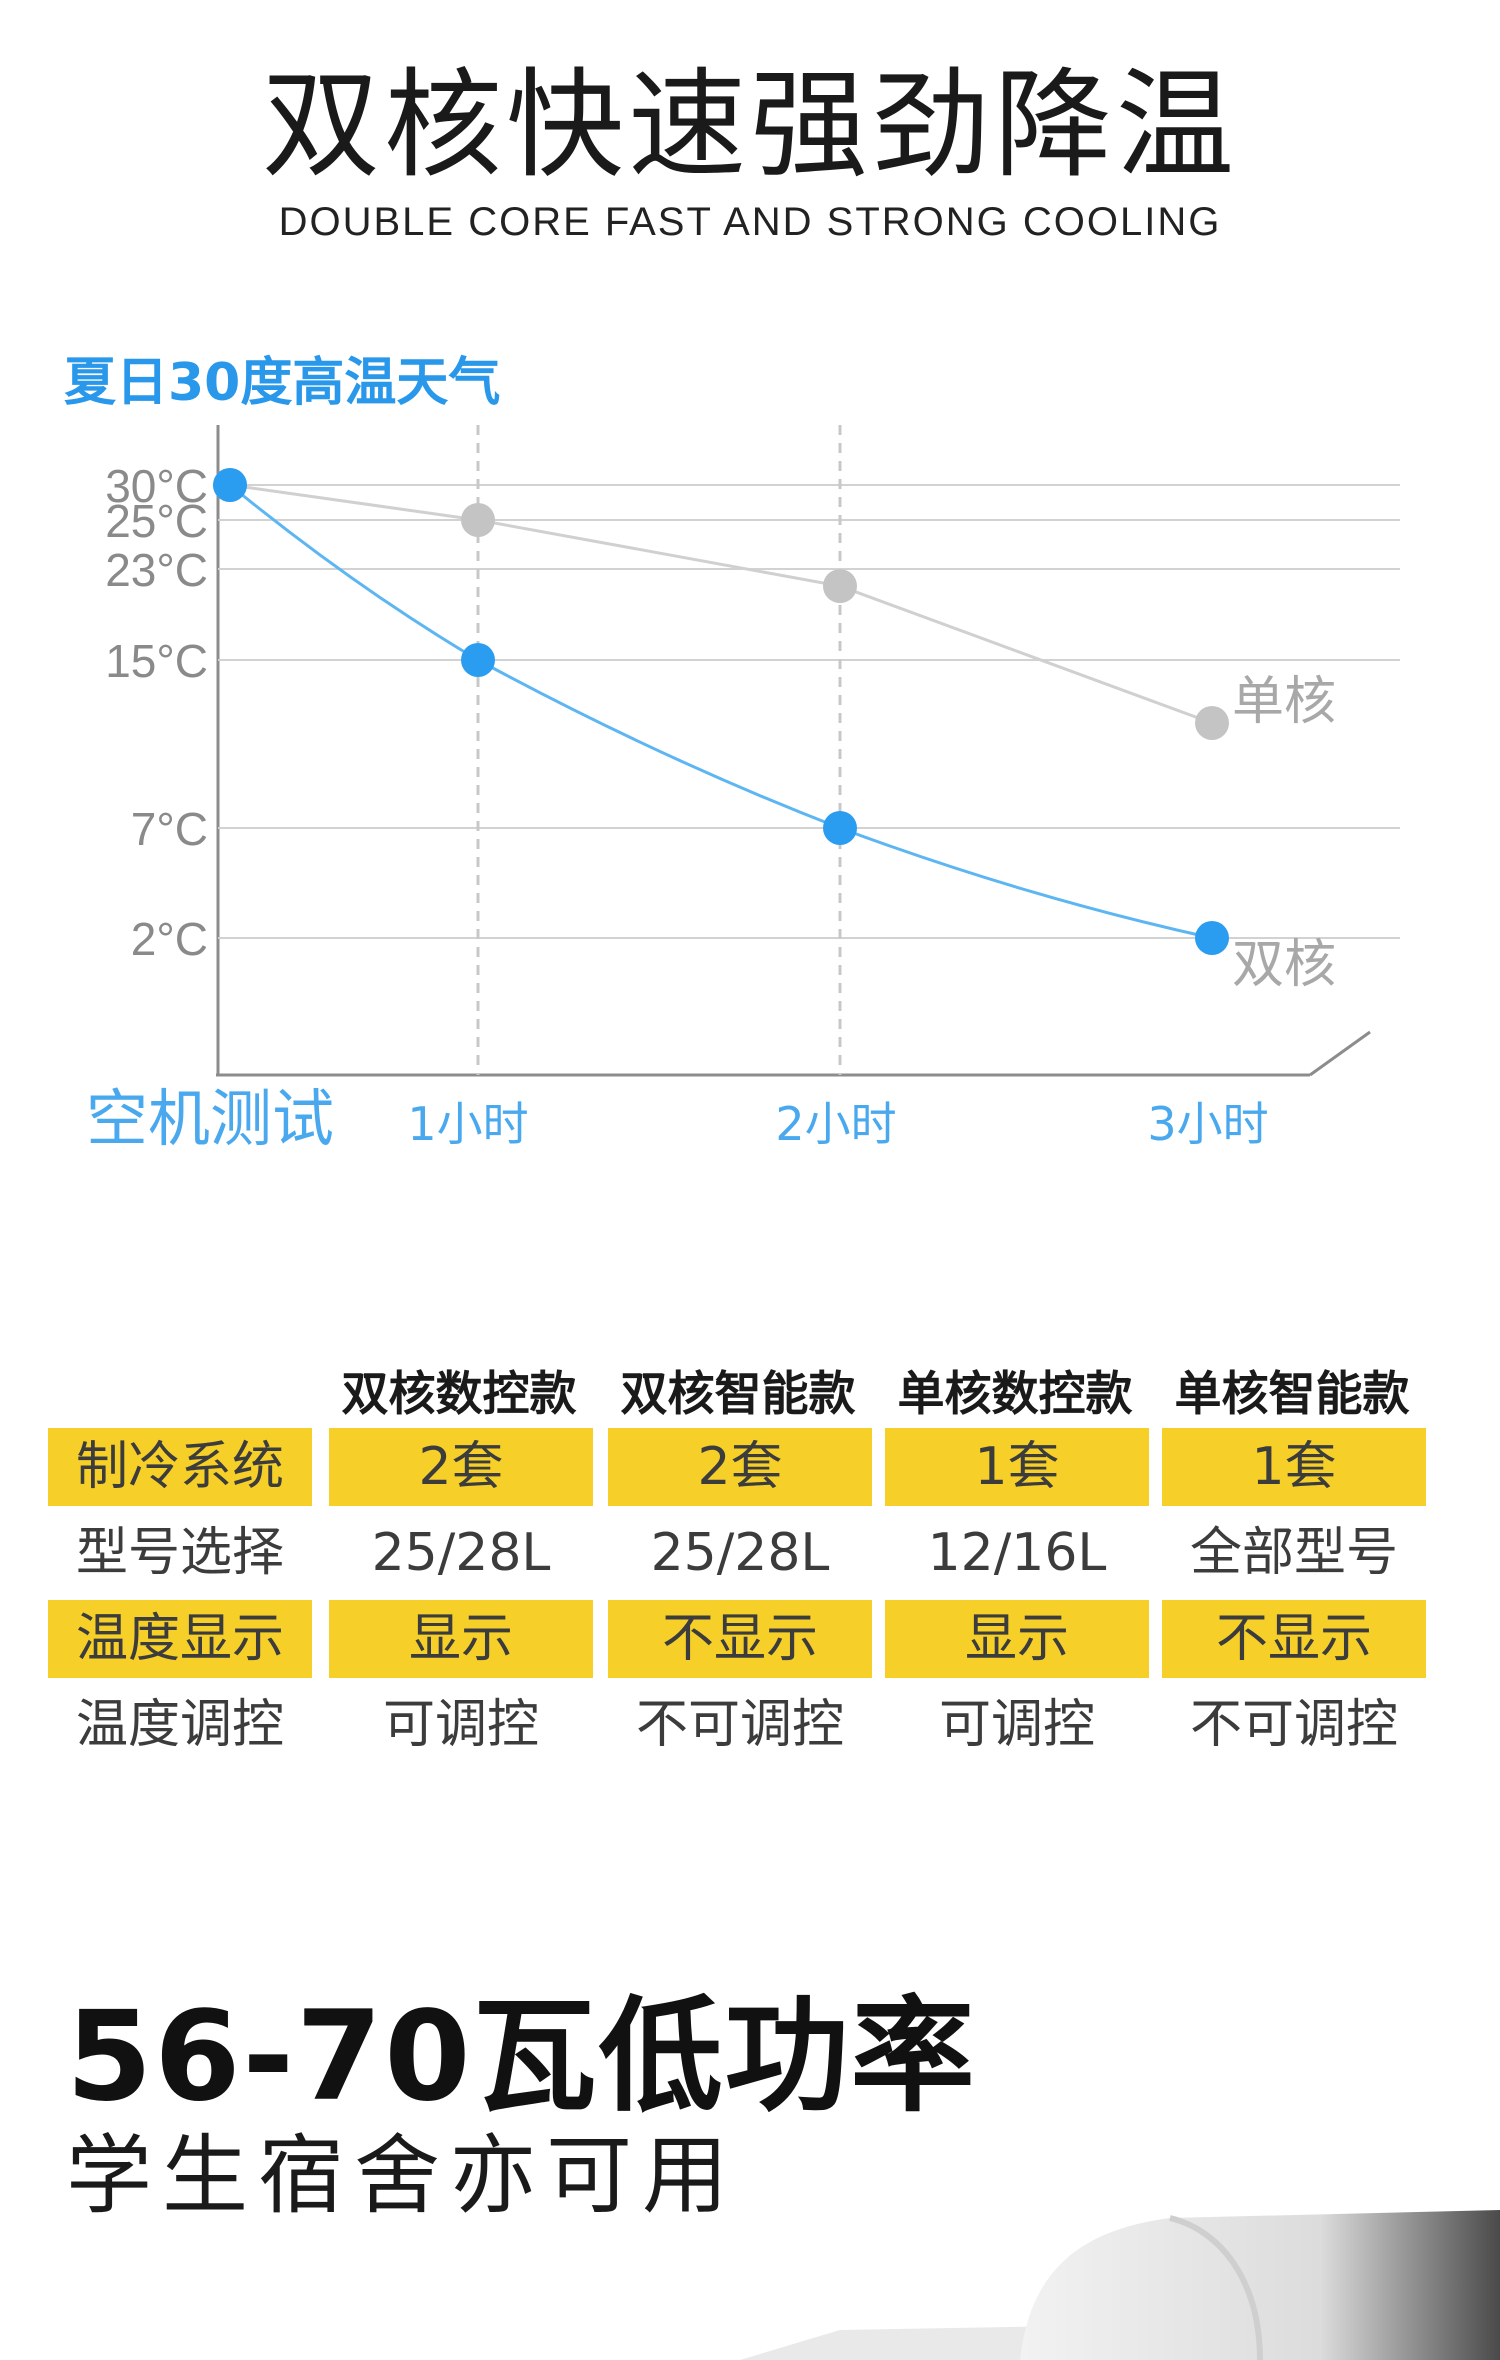 This screenshot has width=1500, height=2360. Describe the element at coordinates (1284, 702) in the screenshot. I see `series-label: 单核` at that location.